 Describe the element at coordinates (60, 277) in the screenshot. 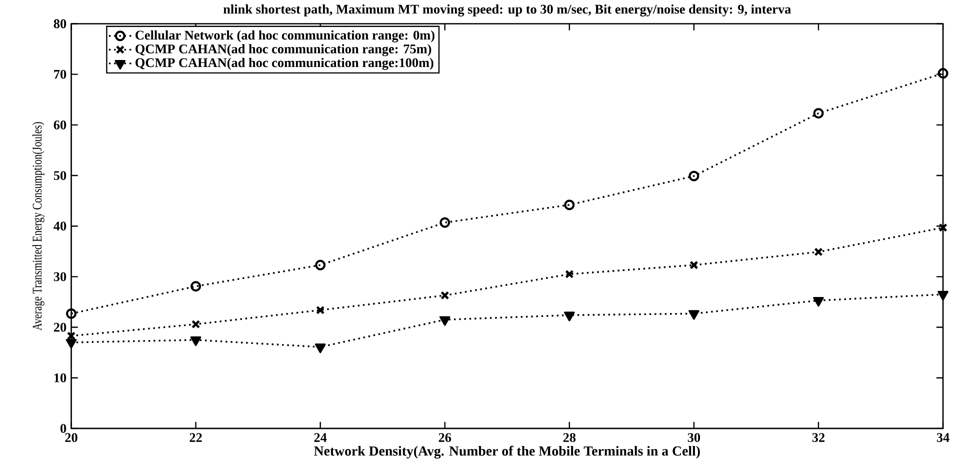

I see `y-tick-label: 30` at that location.